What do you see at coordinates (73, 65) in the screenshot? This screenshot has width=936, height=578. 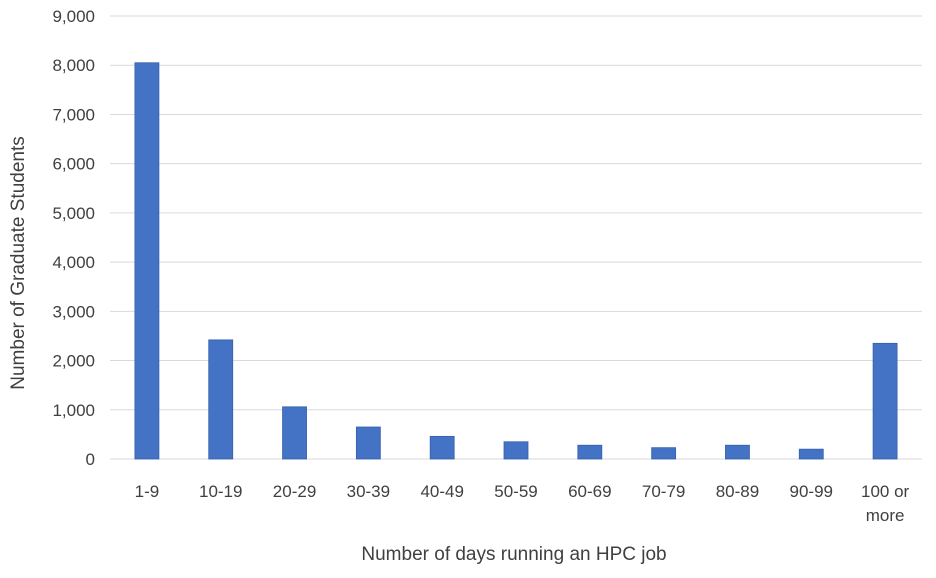 I see `y-tick-label: 8,000` at bounding box center [73, 65].